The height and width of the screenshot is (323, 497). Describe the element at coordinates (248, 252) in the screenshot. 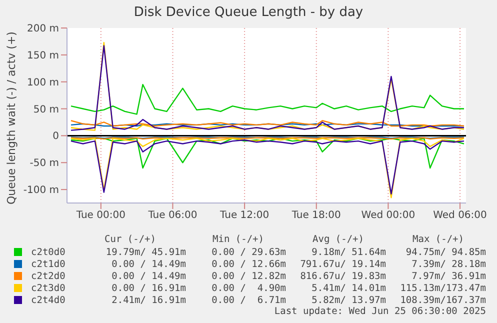

I see `text: 0.00 / 29.63m` at that location.